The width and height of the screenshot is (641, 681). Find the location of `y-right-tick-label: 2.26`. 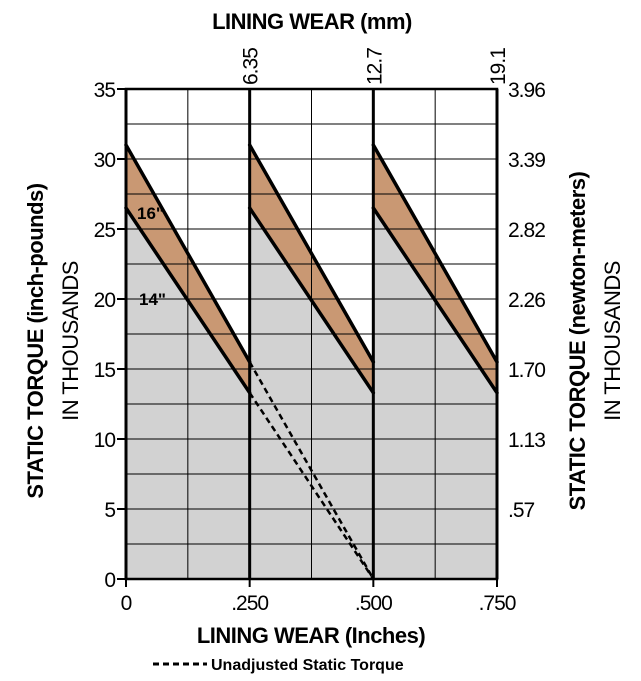

y-right-tick-label: 2.26 is located at coordinates (526, 300).